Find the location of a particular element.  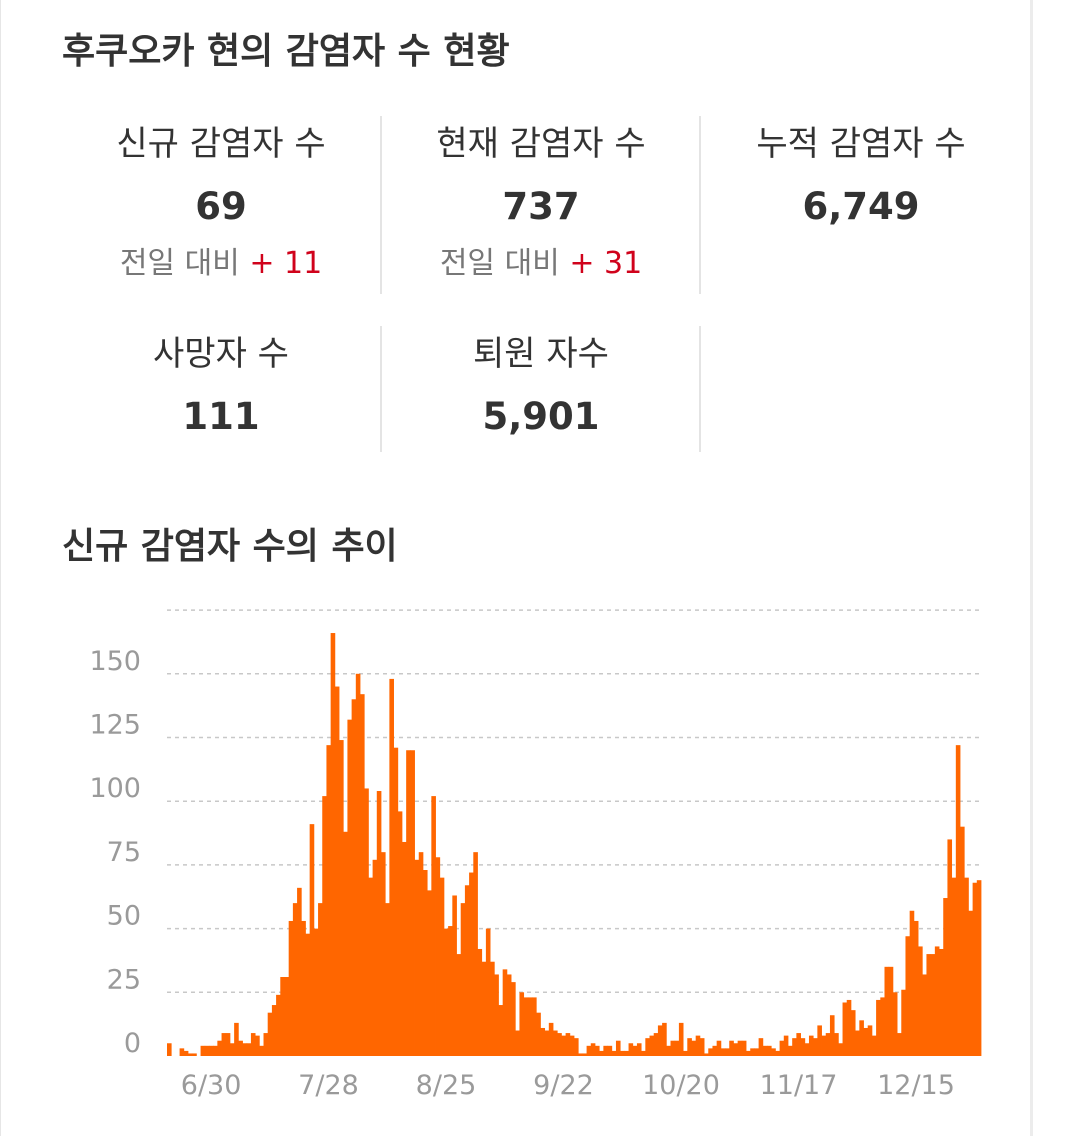

x-tick-label: 8/25 is located at coordinates (446, 1085).